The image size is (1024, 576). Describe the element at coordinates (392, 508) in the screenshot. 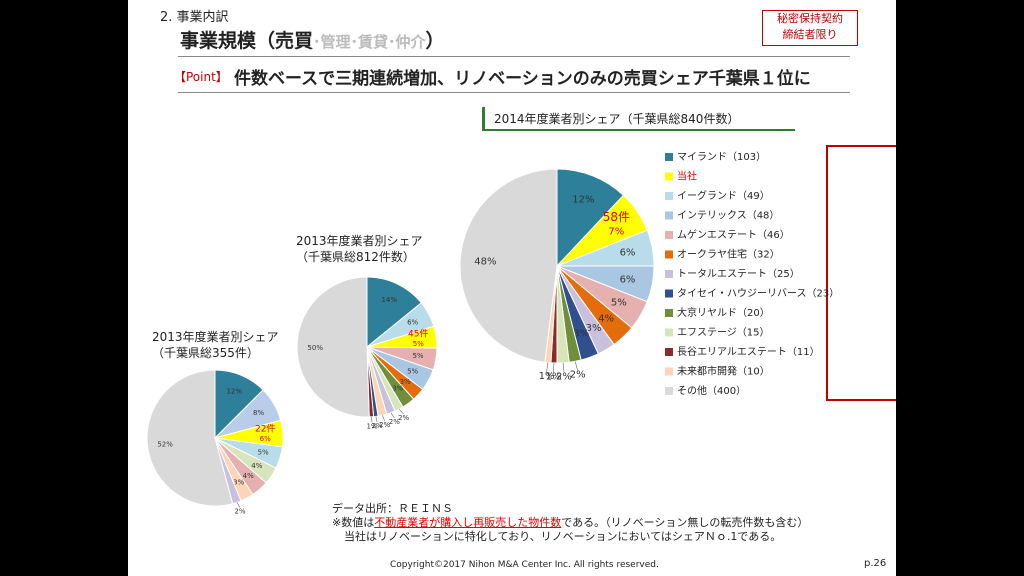

I see `source: データ出所：ＲＥＩＮＳ` at that location.